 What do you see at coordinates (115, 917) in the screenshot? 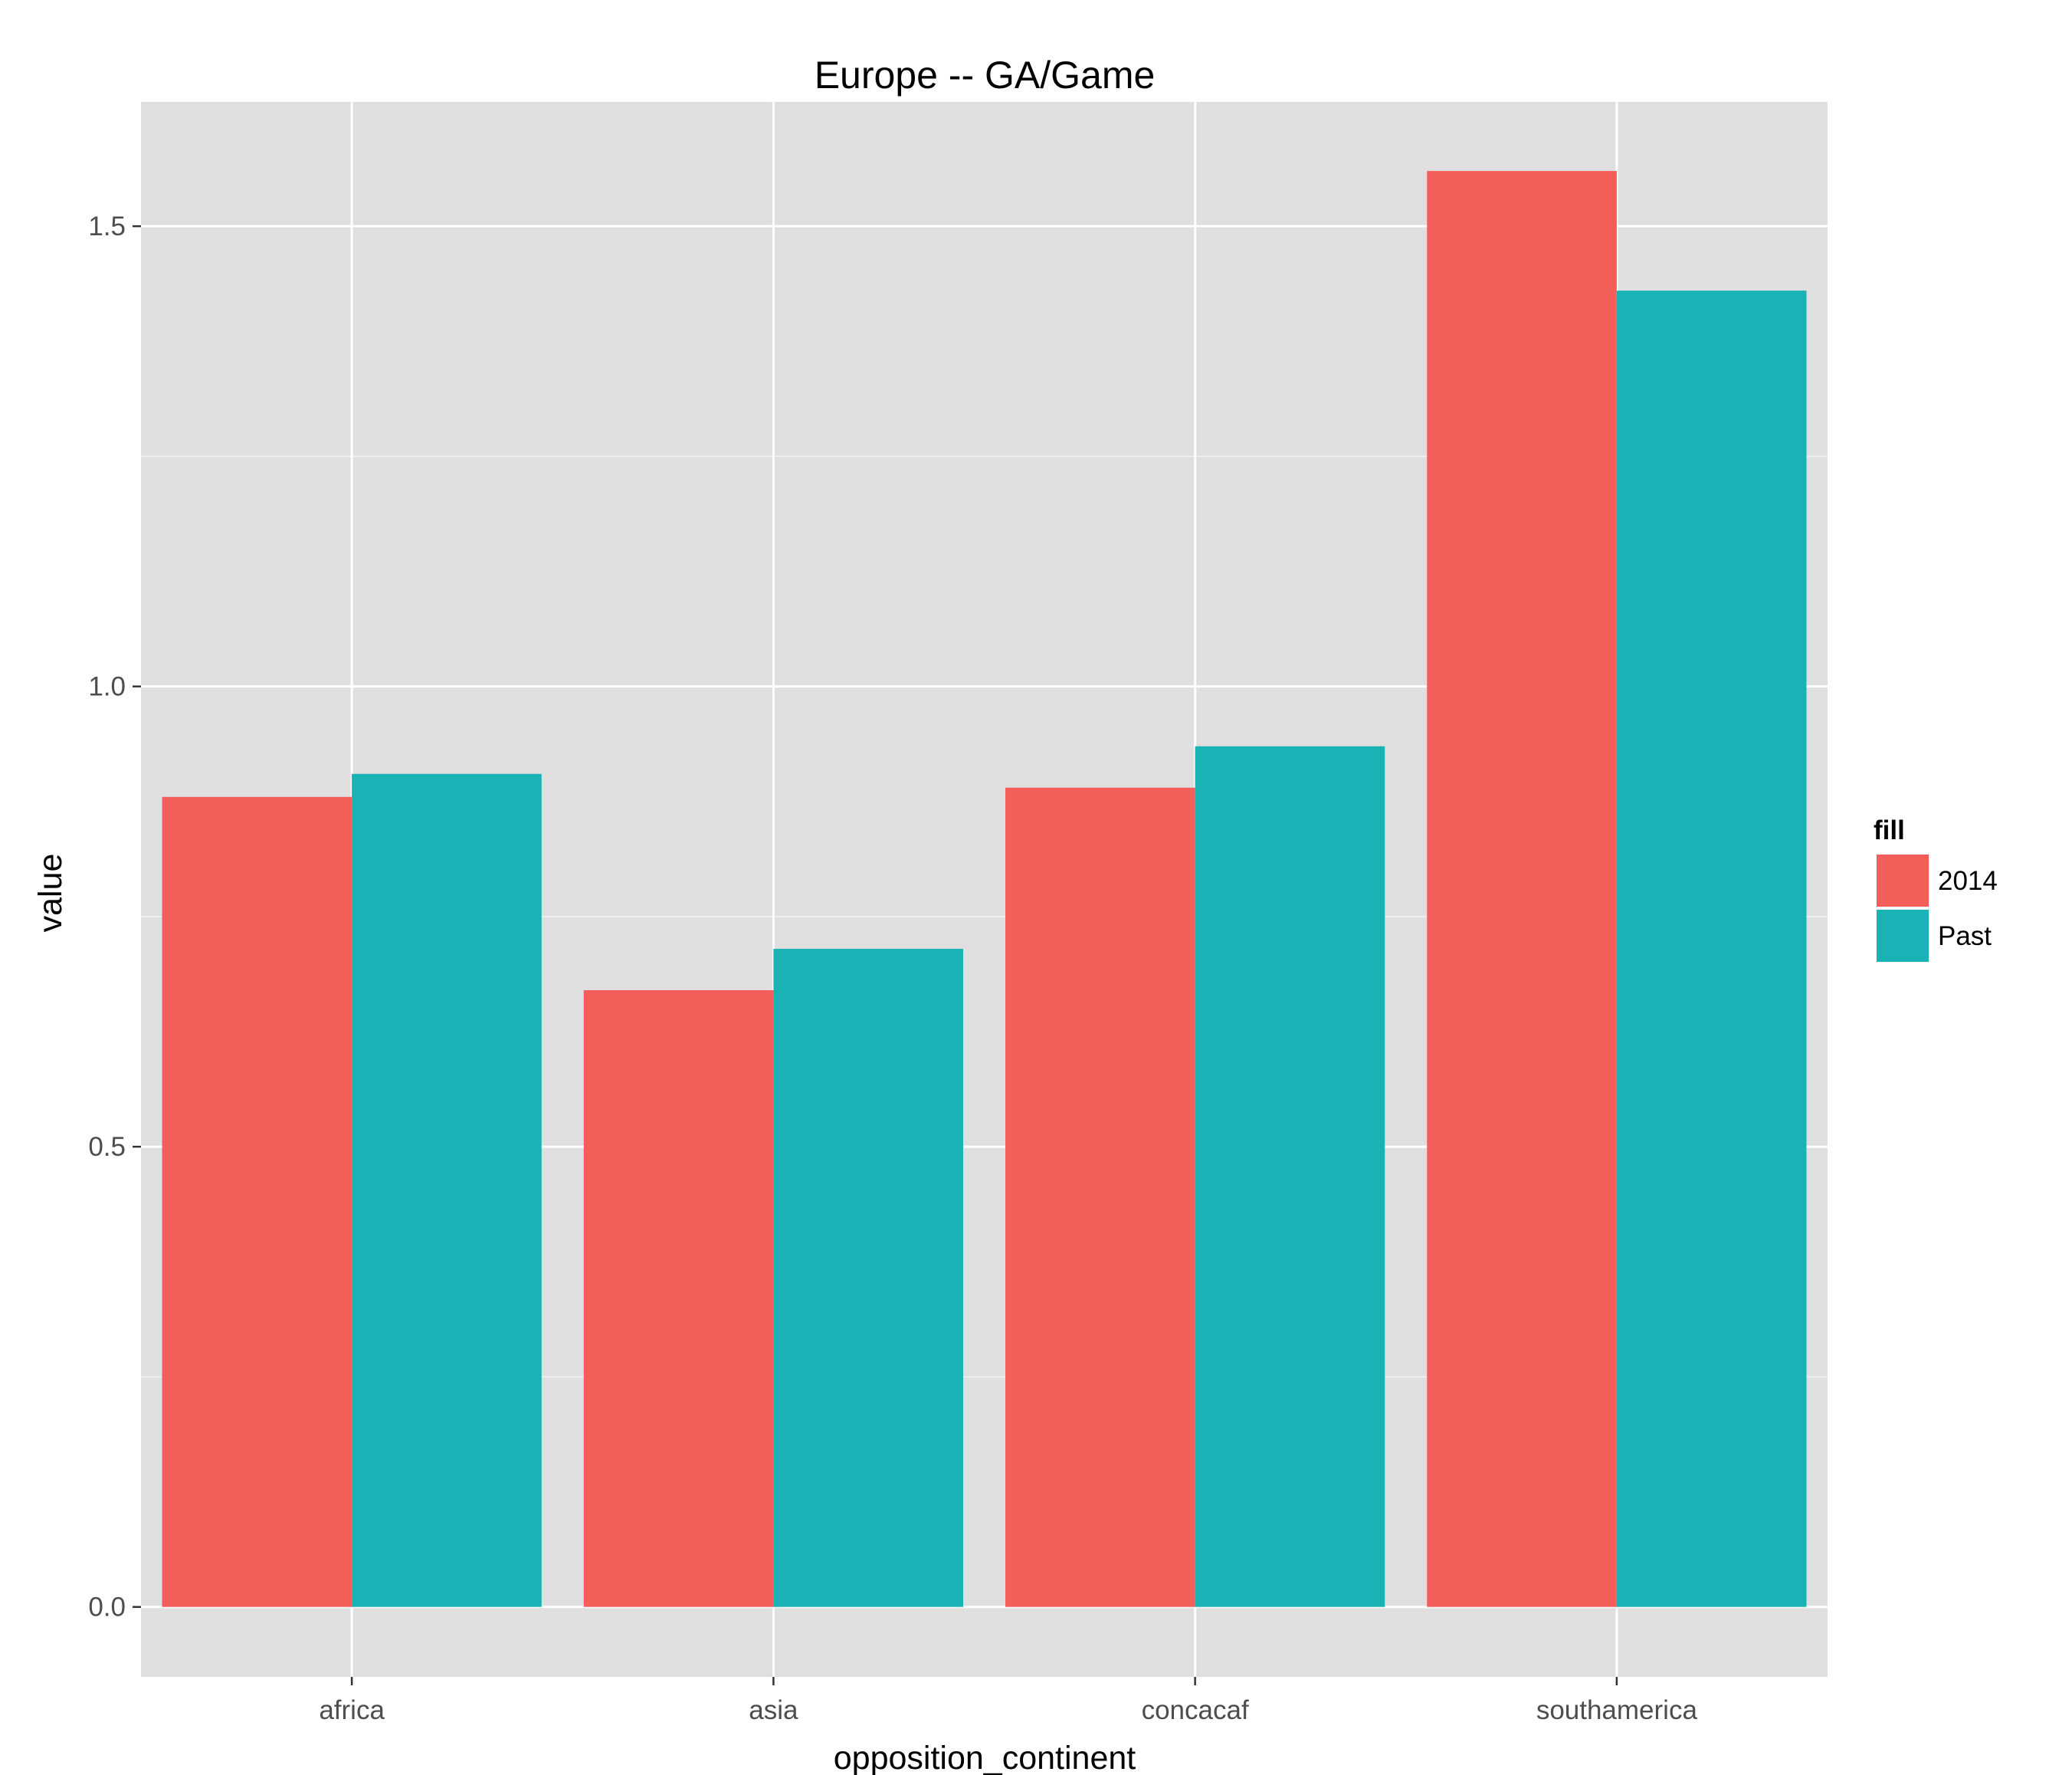
I see `y-axis: 0.0 0.5 1.0 1.5` at bounding box center [115, 917].